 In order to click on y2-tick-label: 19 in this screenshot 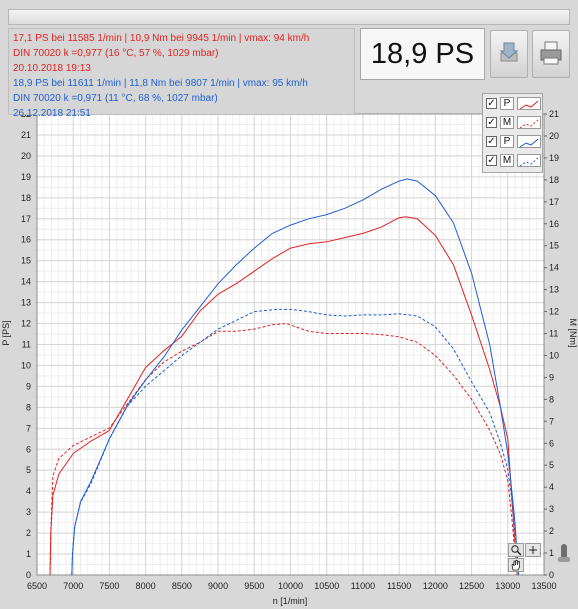, I will do `click(554, 158)`.